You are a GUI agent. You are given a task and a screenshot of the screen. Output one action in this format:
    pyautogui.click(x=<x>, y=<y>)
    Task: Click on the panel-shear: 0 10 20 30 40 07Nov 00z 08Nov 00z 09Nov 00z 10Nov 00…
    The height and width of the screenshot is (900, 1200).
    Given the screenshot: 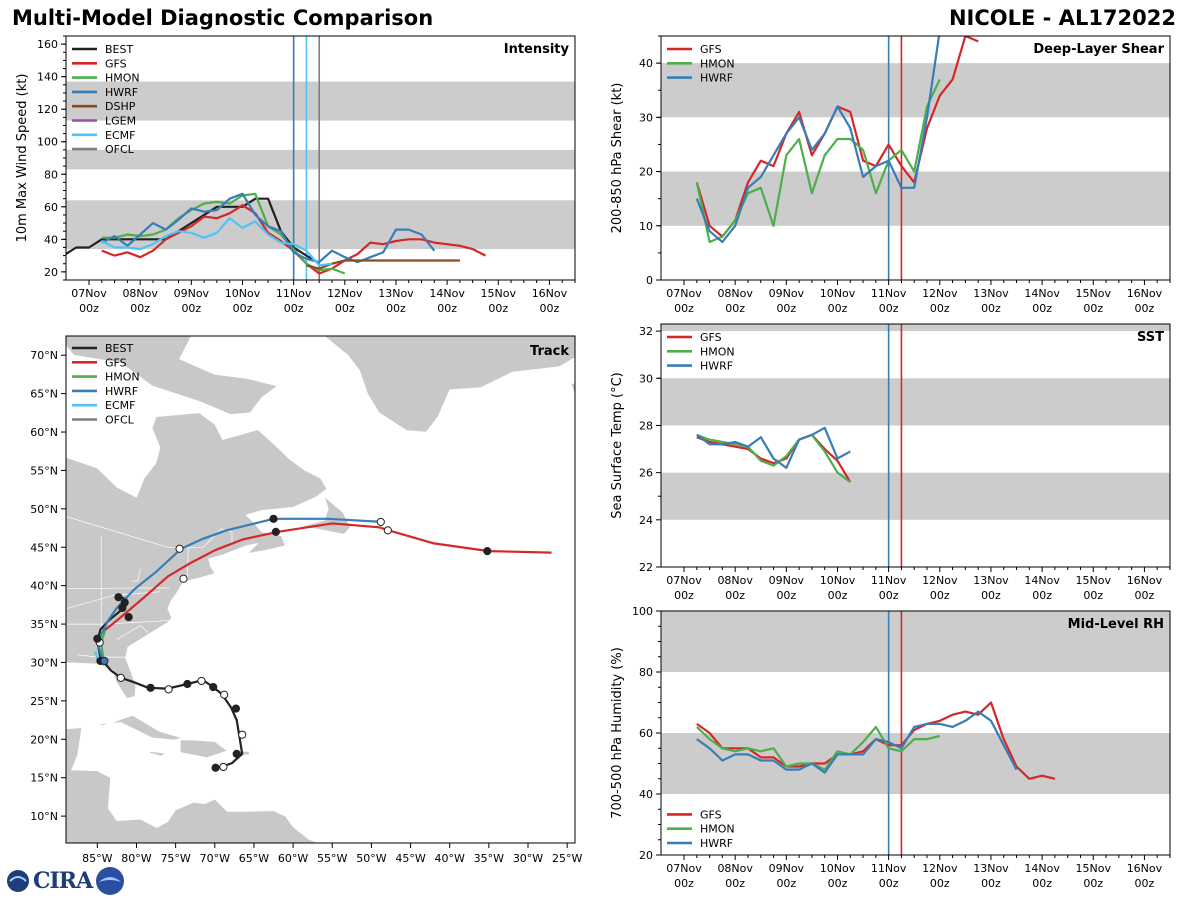 What is the action you would take?
    pyautogui.click(x=890, y=175)
    